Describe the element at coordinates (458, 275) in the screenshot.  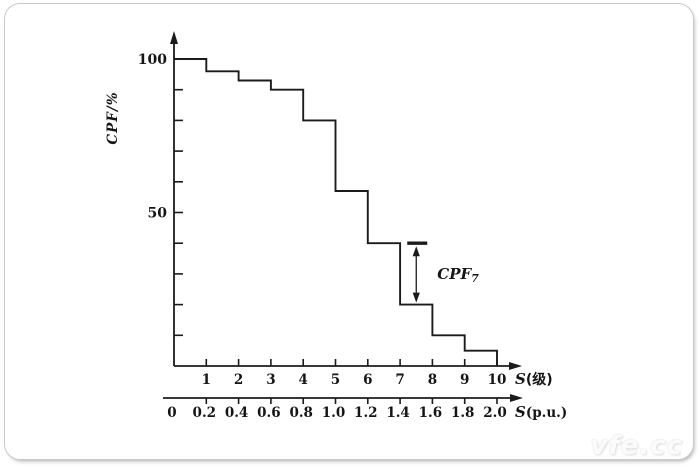
I see `annotation-label: CPF7` at that location.